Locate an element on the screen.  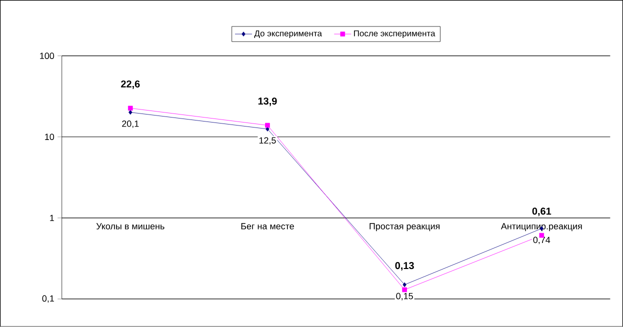
x-tick-label: Уколы в мишень is located at coordinates (130, 226).